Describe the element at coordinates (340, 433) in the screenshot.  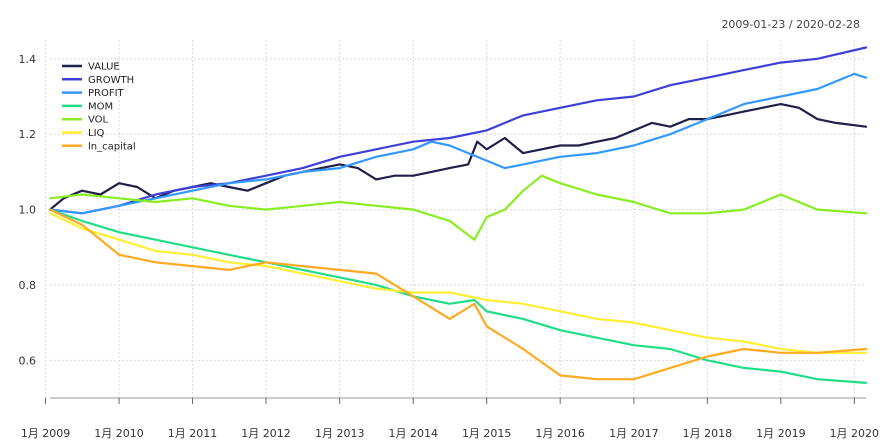
I see `x-tick-label: 1月 2013` at that location.